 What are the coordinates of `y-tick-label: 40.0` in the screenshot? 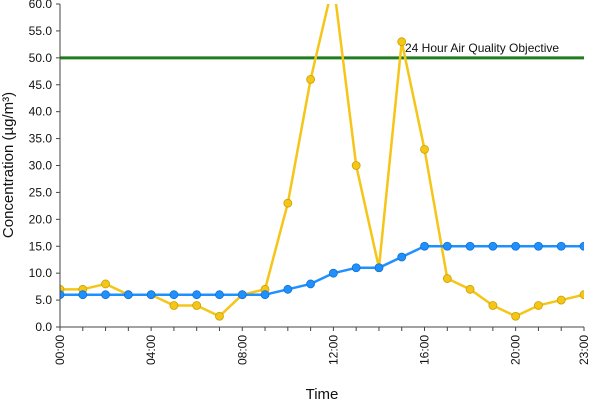 It's located at (41, 112).